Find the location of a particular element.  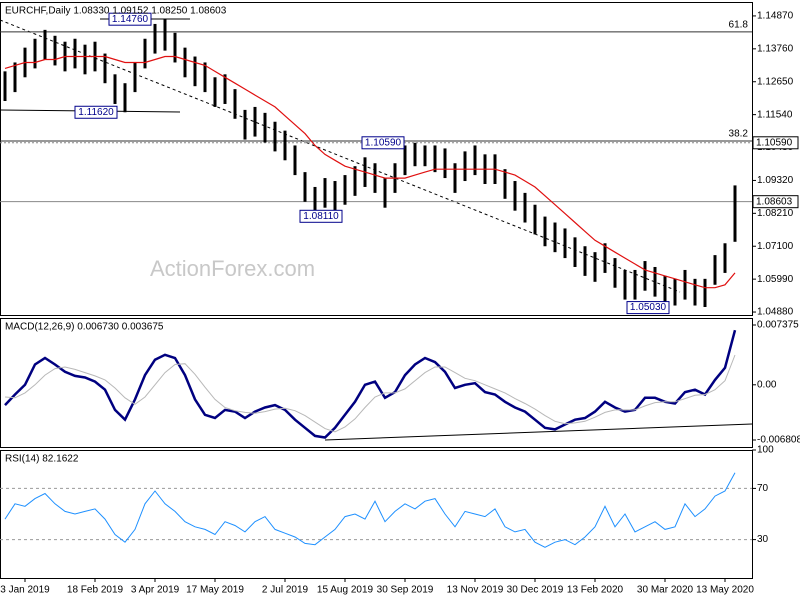

y-tick-label: 1.14870 is located at coordinates (775, 16).